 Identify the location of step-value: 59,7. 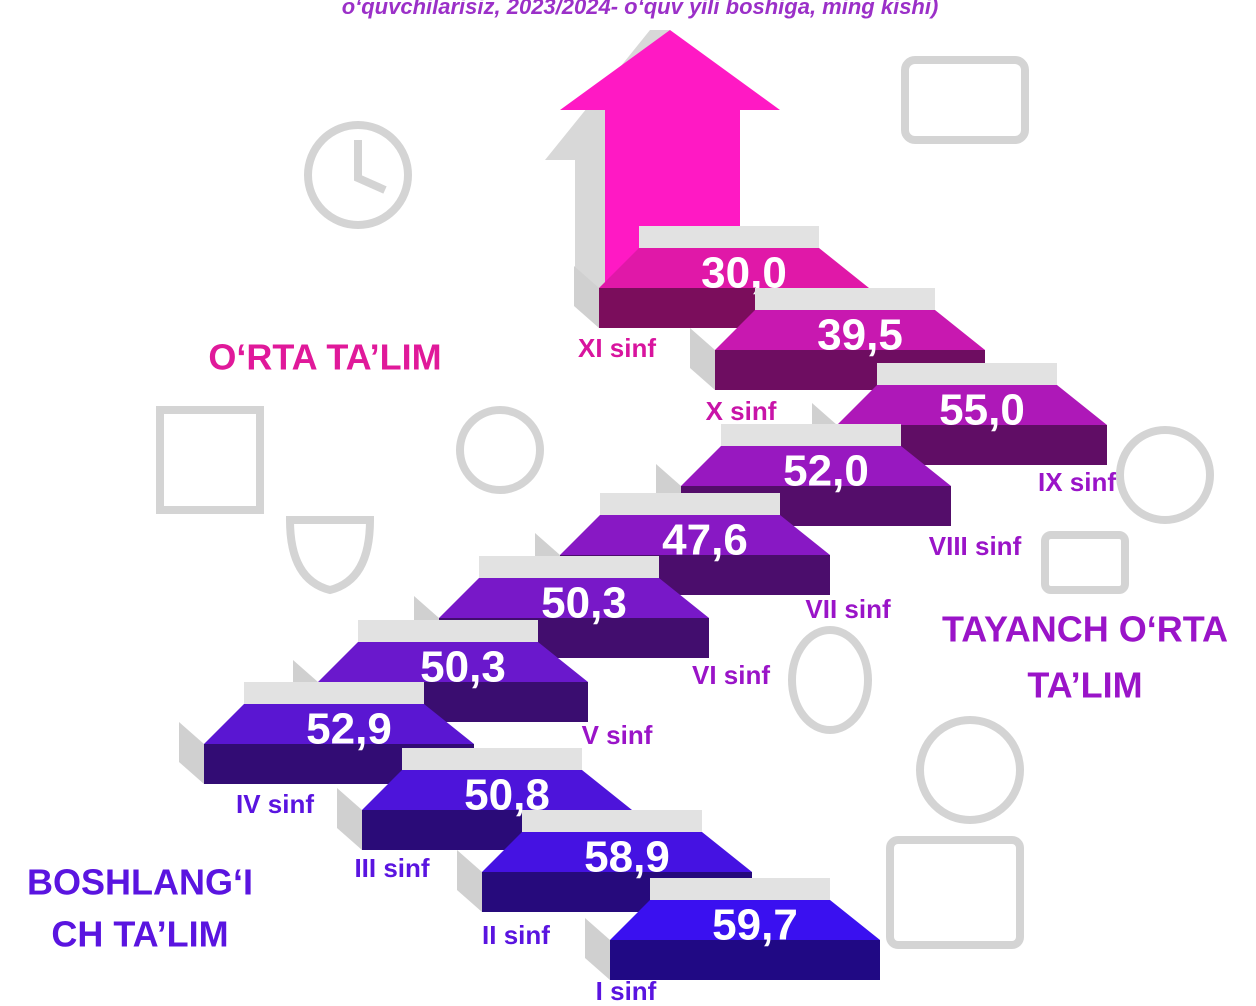
(755, 925).